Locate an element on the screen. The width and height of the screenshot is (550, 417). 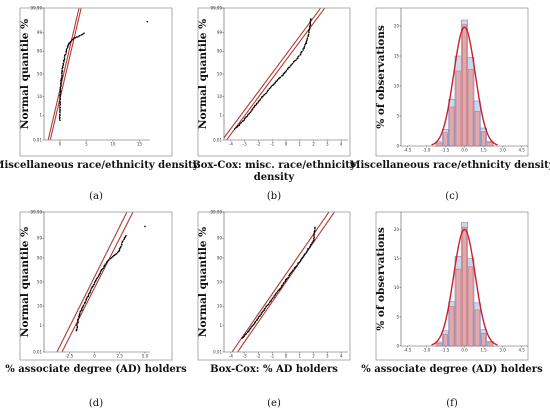
x-tick-label: -2 is located at coordinates (258, 144).